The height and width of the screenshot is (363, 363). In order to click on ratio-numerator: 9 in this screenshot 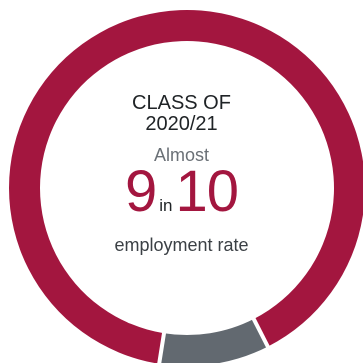, I will do `click(140, 191)`.